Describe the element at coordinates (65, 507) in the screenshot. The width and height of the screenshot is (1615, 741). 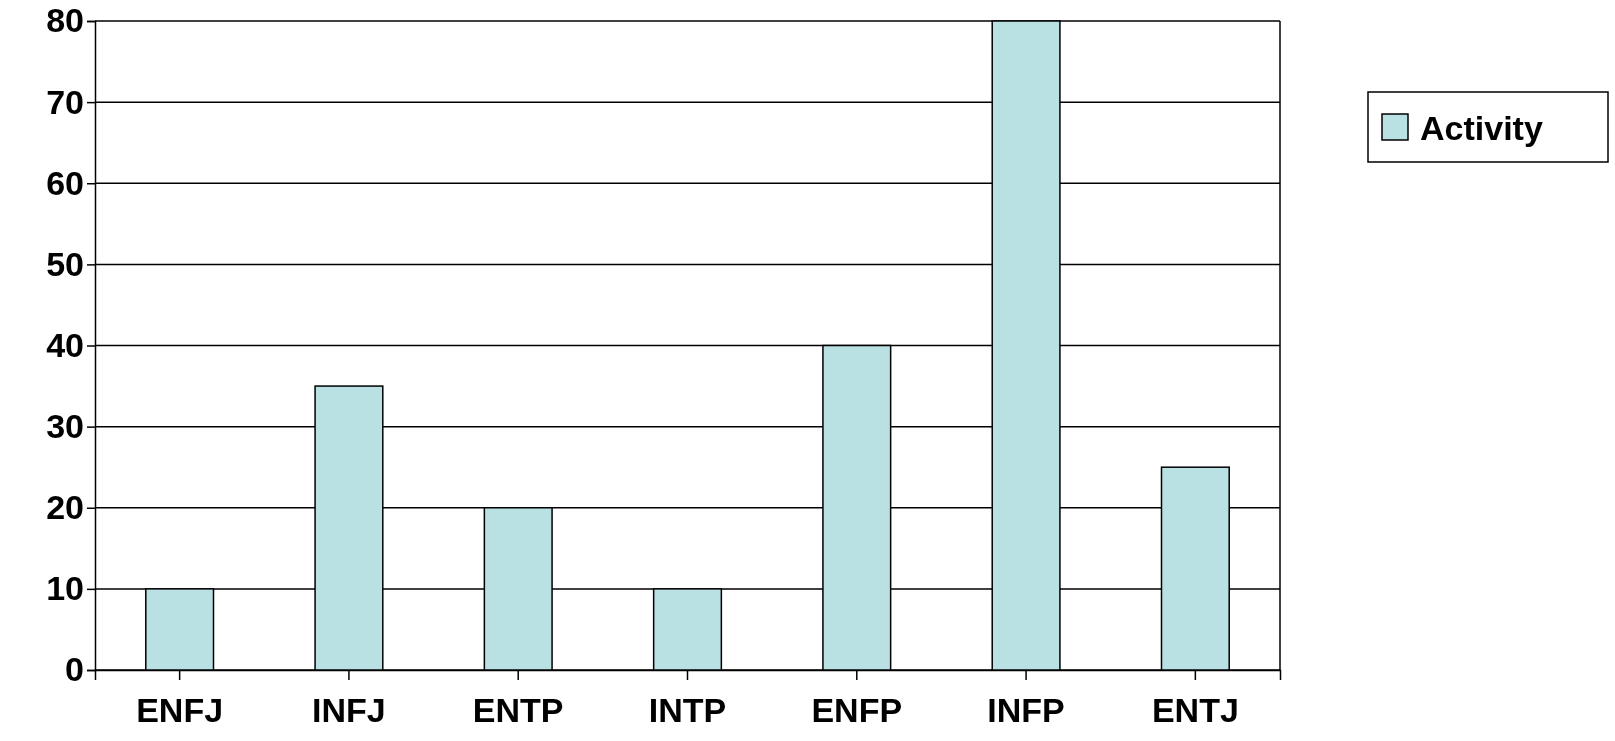
I see `y-tick-label: 20` at that location.